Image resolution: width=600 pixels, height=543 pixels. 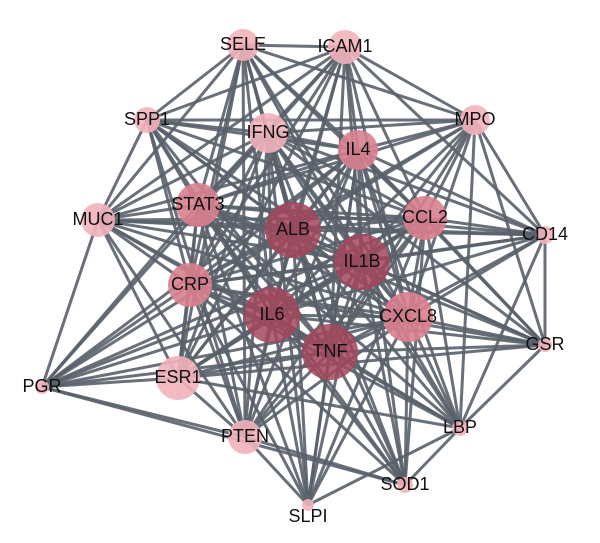 I want to click on node-label: LBP, so click(x=460, y=427).